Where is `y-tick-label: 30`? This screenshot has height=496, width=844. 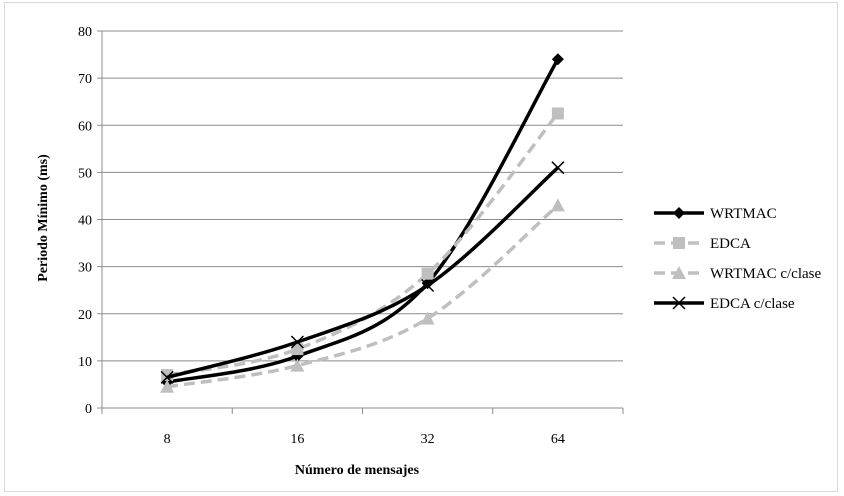 y-tick-label: 30 is located at coordinates (85, 268).